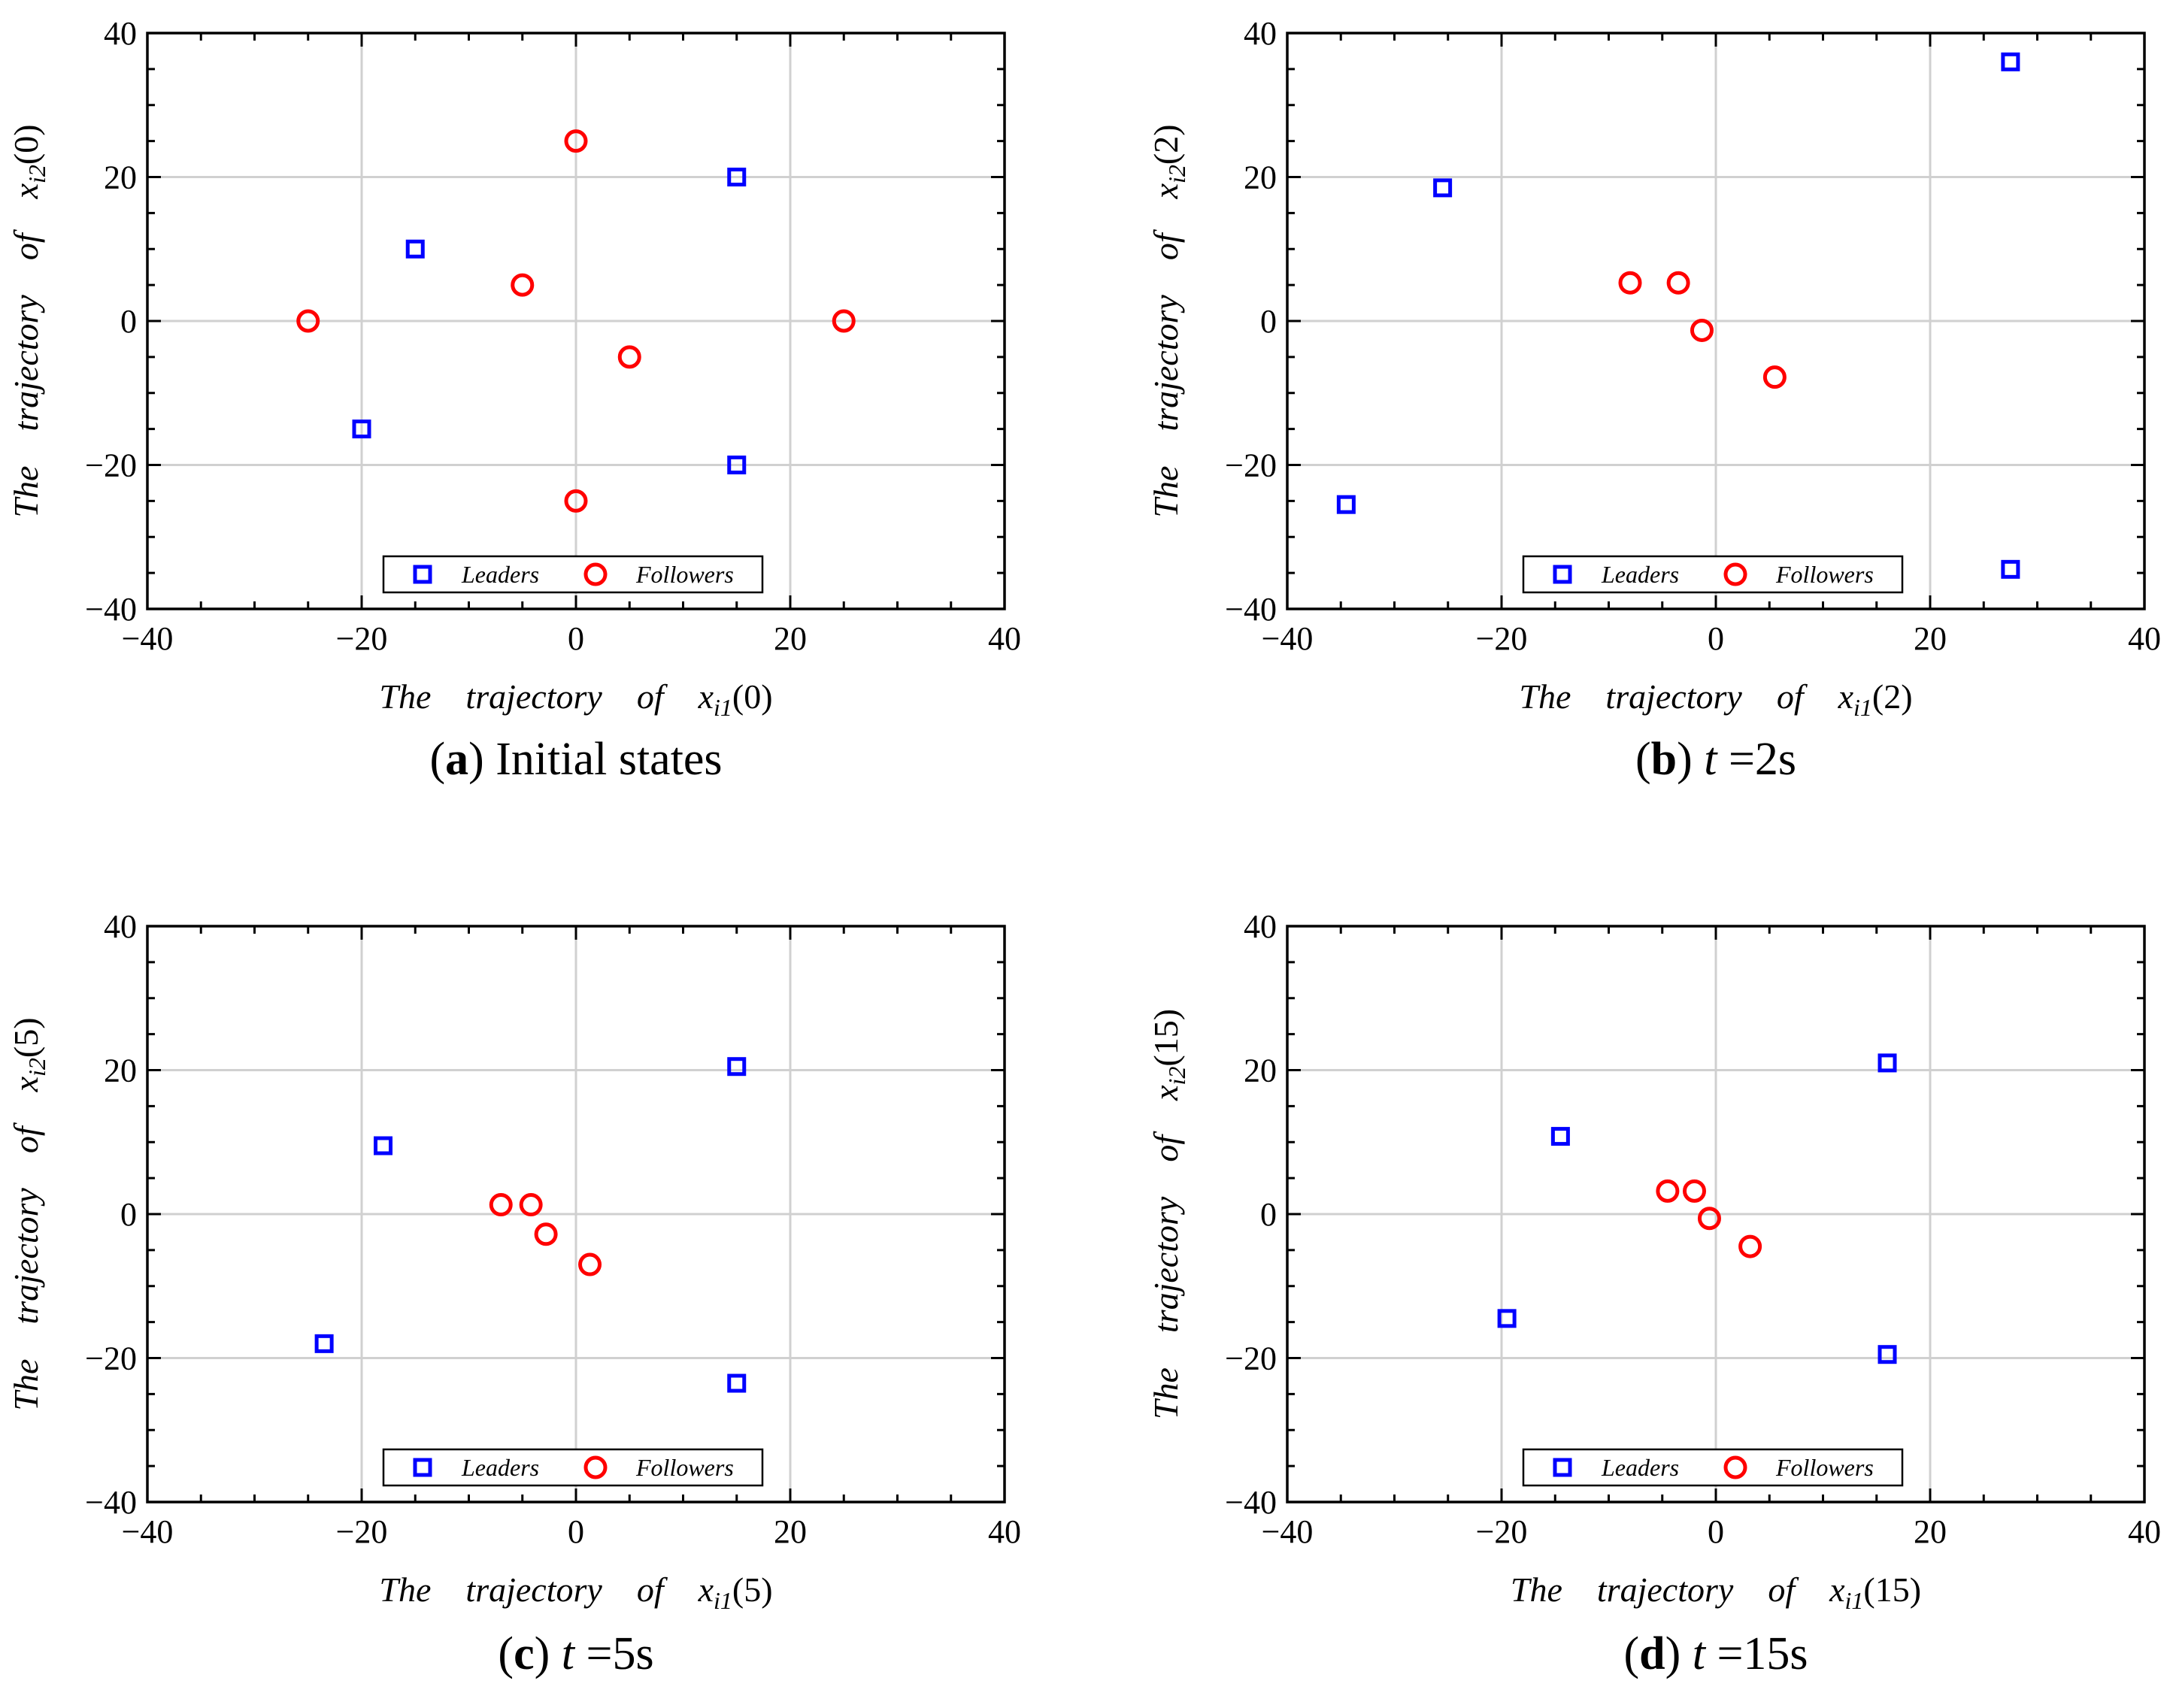  What do you see at coordinates (1716, 1654) in the screenshot?
I see `panel-caption: (d) t =15s` at bounding box center [1716, 1654].